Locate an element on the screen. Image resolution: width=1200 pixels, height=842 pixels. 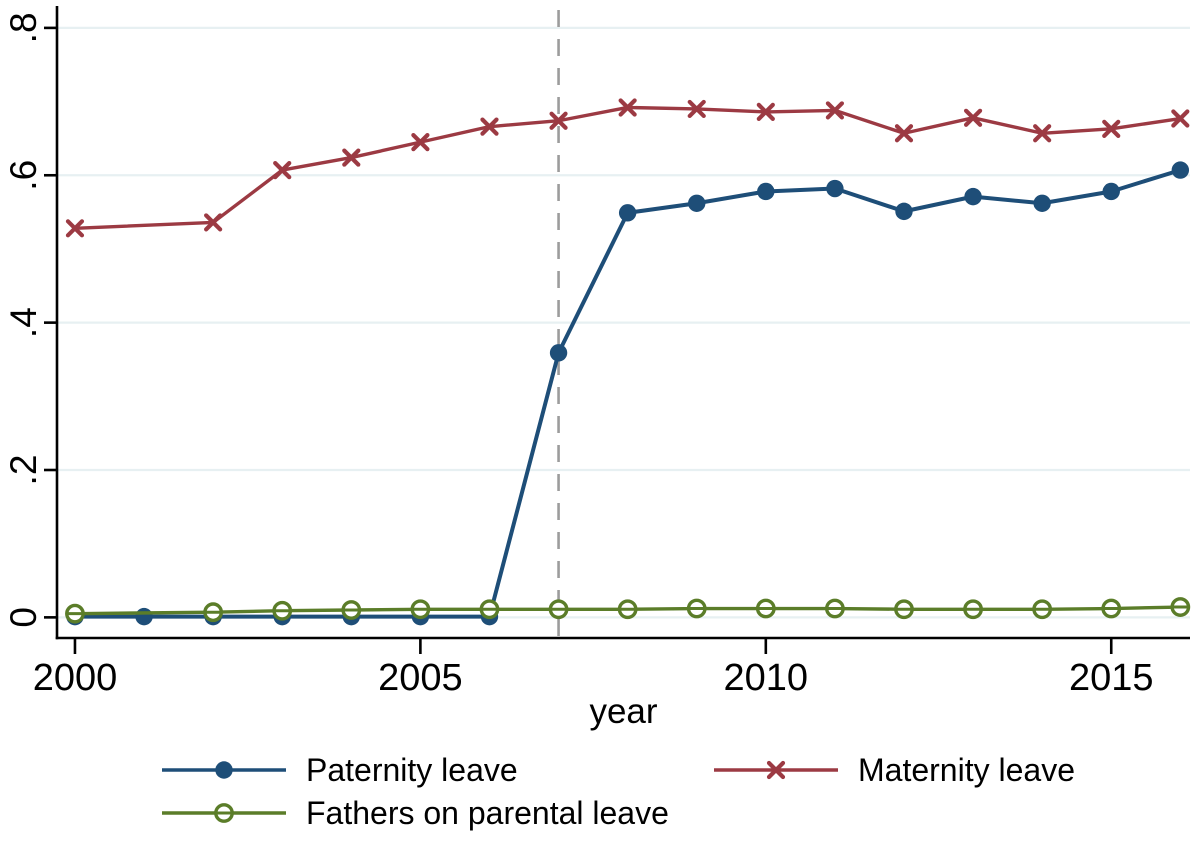
y-tick-label: .4 is located at coordinates (23, 322).